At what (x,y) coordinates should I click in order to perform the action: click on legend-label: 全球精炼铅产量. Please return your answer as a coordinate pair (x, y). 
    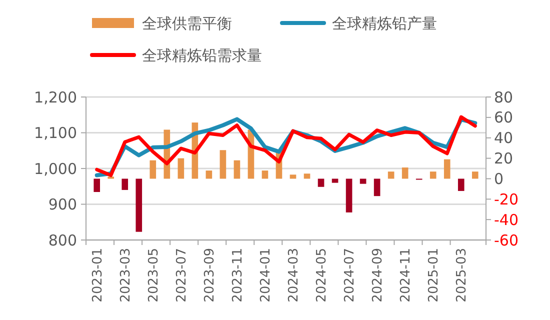
    Looking at the image, I should click on (384, 23).